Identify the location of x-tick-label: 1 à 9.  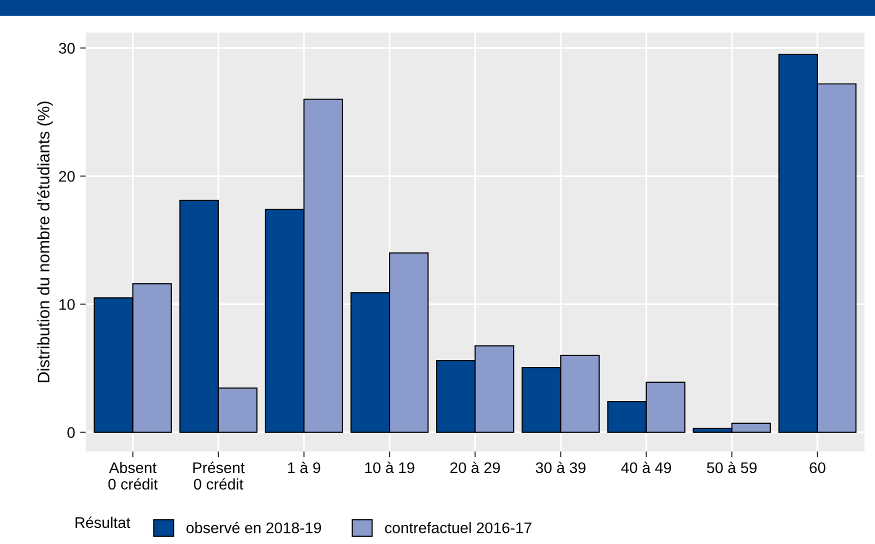
(304, 468).